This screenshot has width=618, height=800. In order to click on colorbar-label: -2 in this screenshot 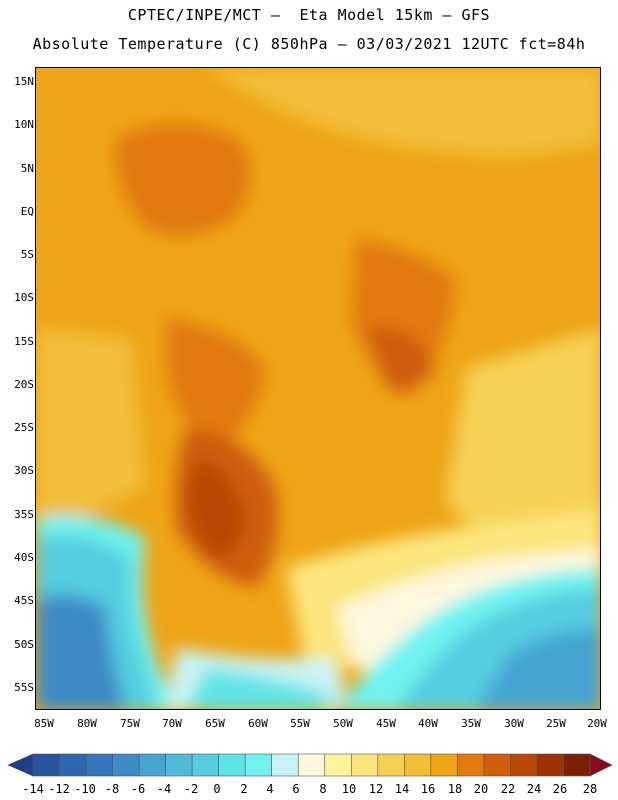, I will do `click(191, 789)`.